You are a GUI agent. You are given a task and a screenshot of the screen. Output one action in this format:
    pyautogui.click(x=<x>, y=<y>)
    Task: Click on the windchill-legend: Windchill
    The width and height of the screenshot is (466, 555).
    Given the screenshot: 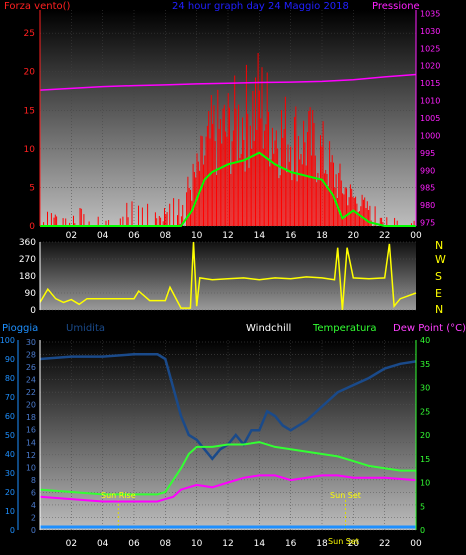 What is the action you would take?
    pyautogui.click(x=268, y=328)
    